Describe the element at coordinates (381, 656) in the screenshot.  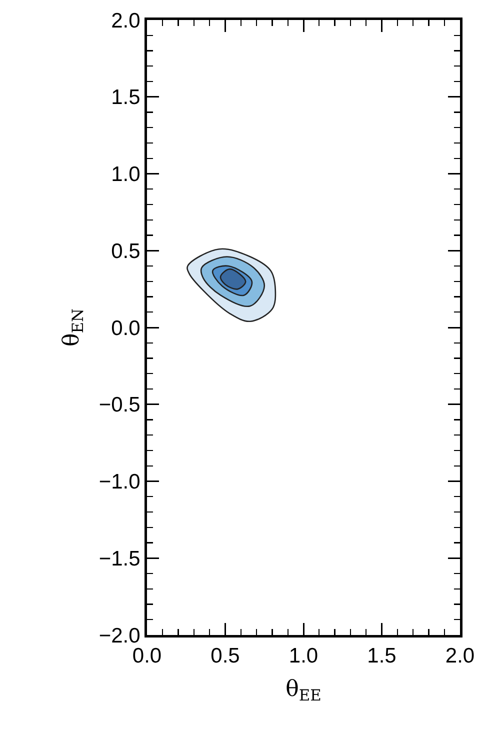
I see `x-tick-label: 1.5` at that location.